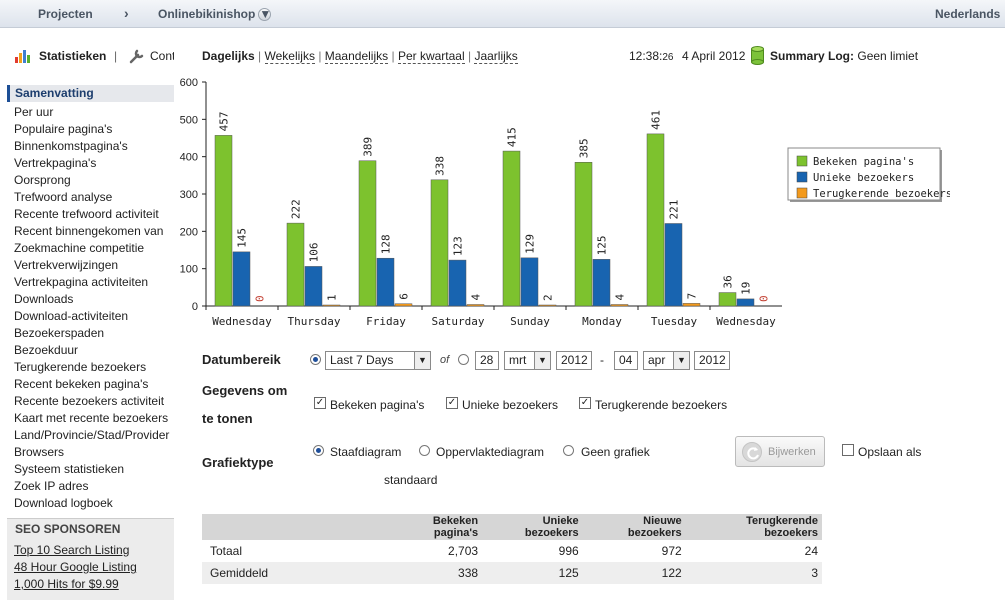  I want to click on table-header-cell: Terugkerende bezoekers, so click(753, 527).